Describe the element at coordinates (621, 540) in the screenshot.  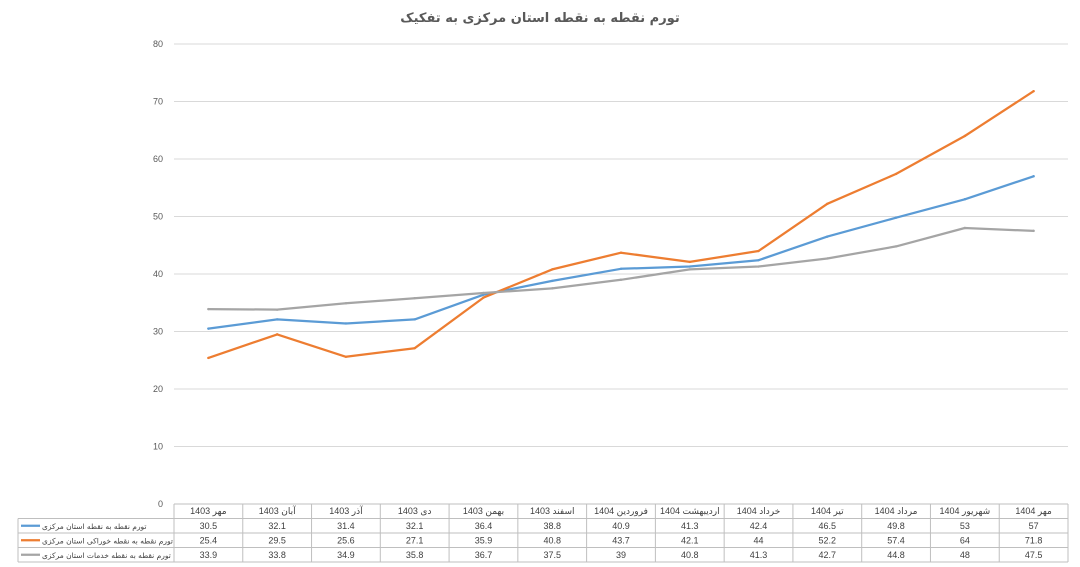
I see `data-label: 43.7` at that location.